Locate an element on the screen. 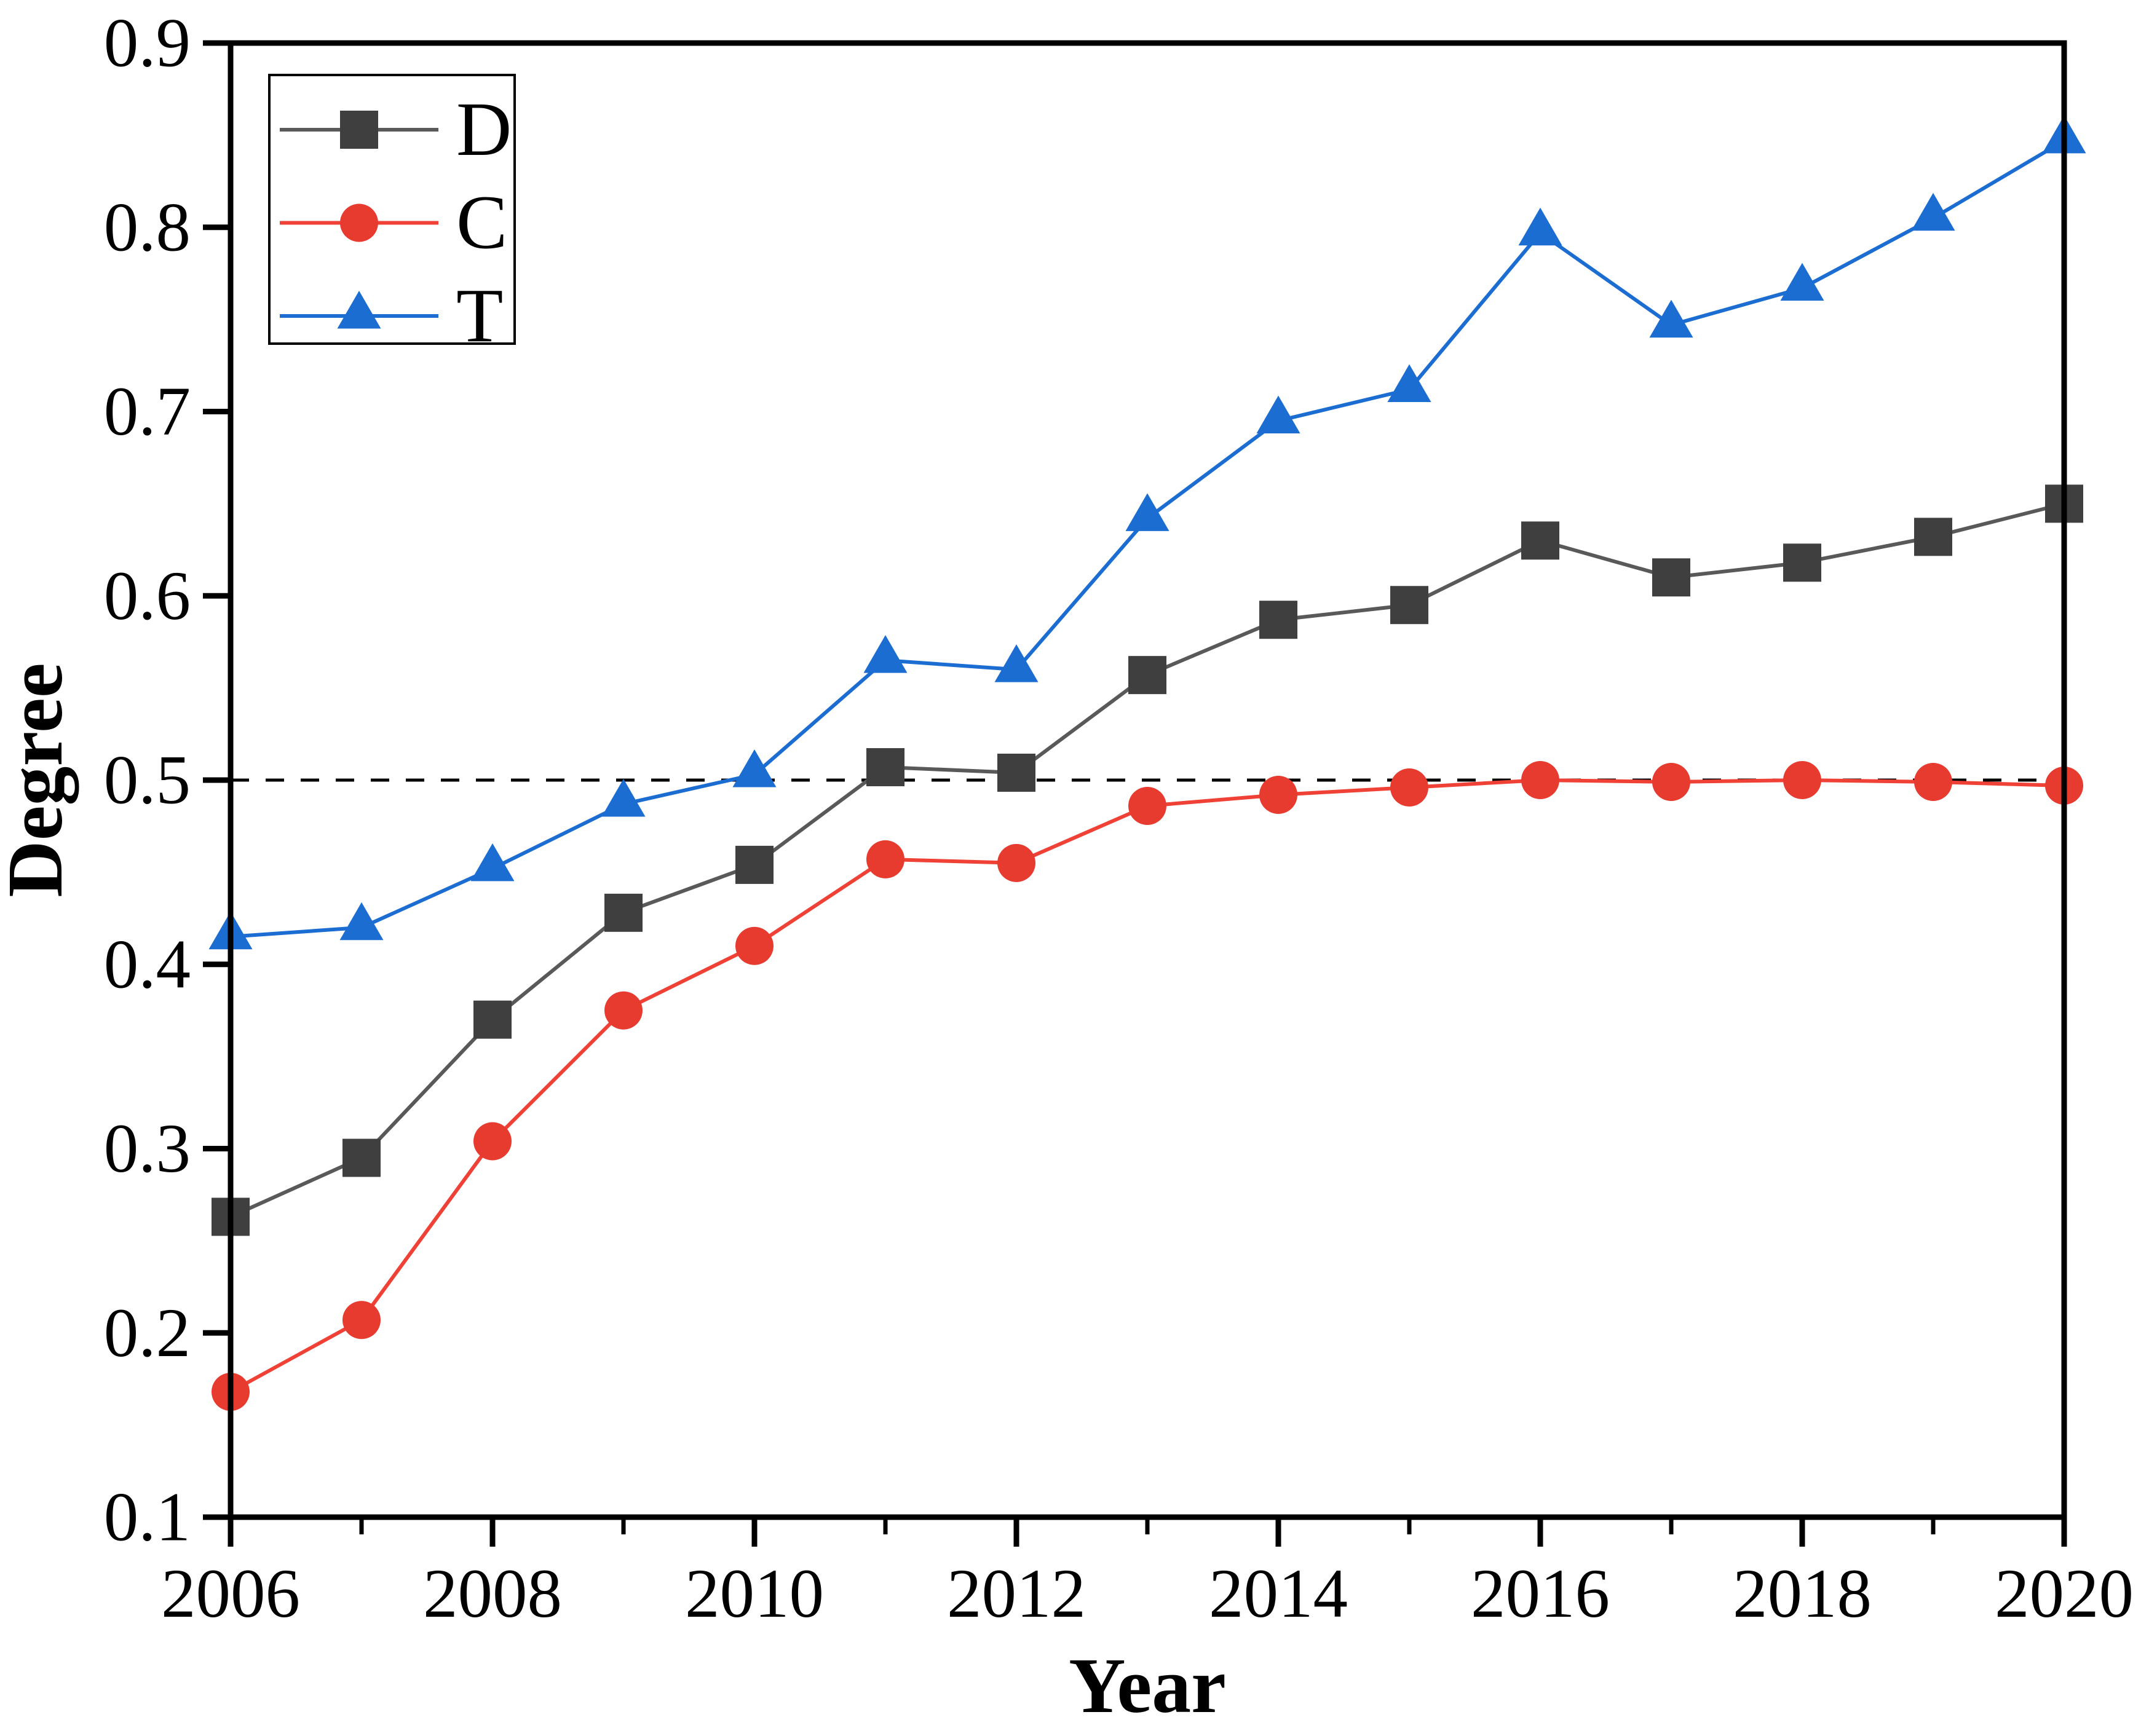  x-axis-title: Year is located at coordinates (1147, 1685).